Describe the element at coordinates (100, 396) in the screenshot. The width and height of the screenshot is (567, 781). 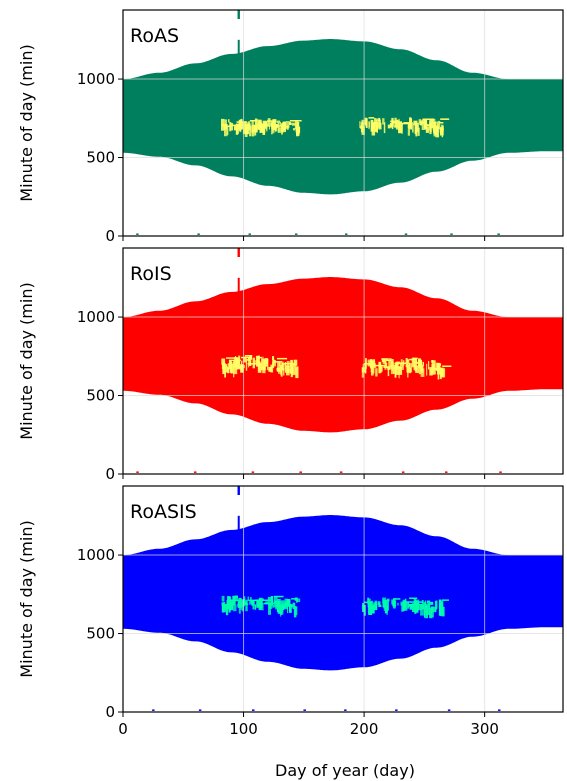
I see `y-tick-label: 500` at that location.